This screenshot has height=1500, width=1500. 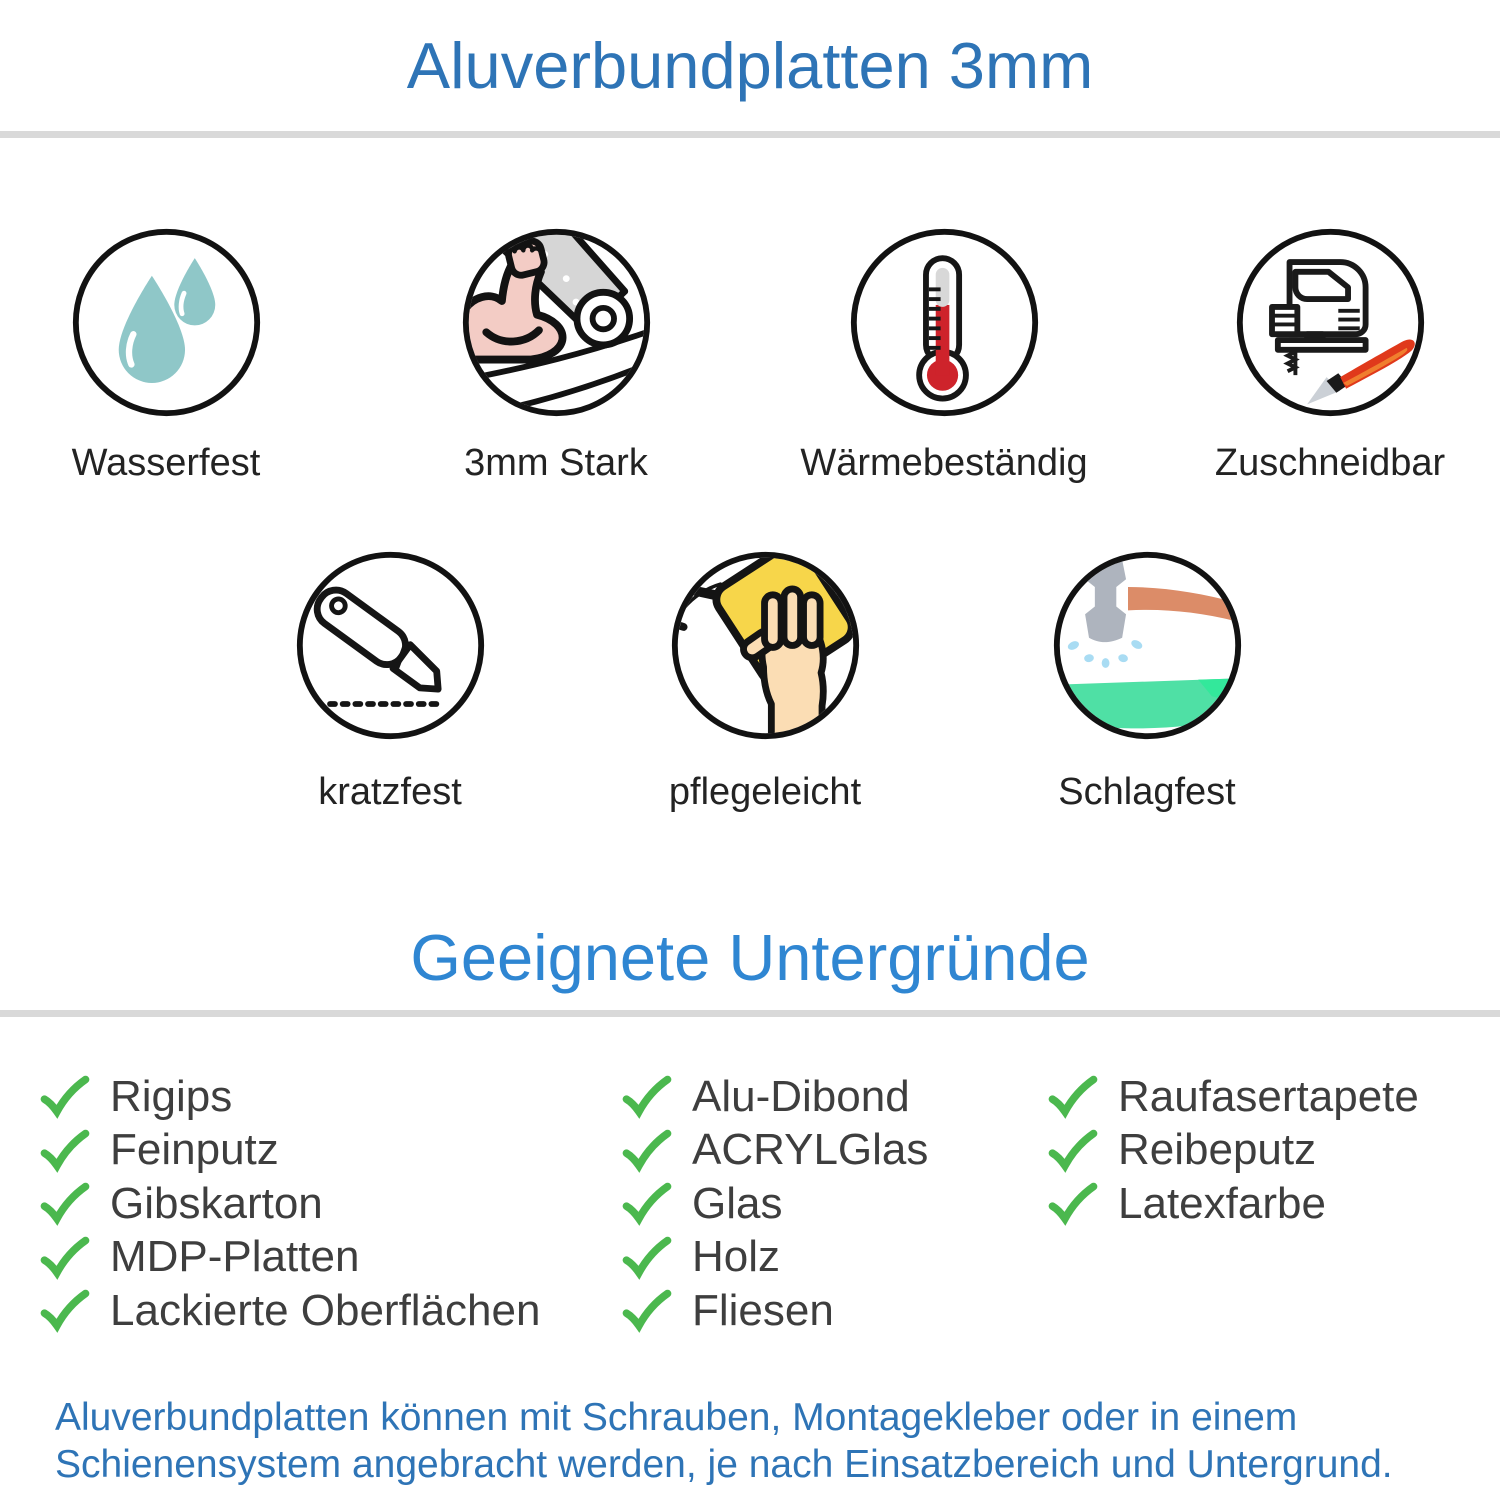 What do you see at coordinates (390, 792) in the screenshot?
I see `feature-label: kratzfest` at bounding box center [390, 792].